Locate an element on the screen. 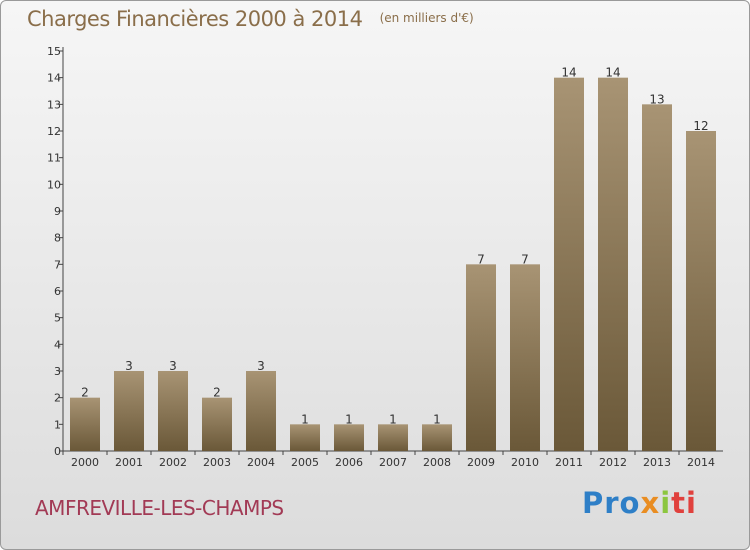 The width and height of the screenshot is (750, 550). y-tick-label: 3 is located at coordinates (57, 371).